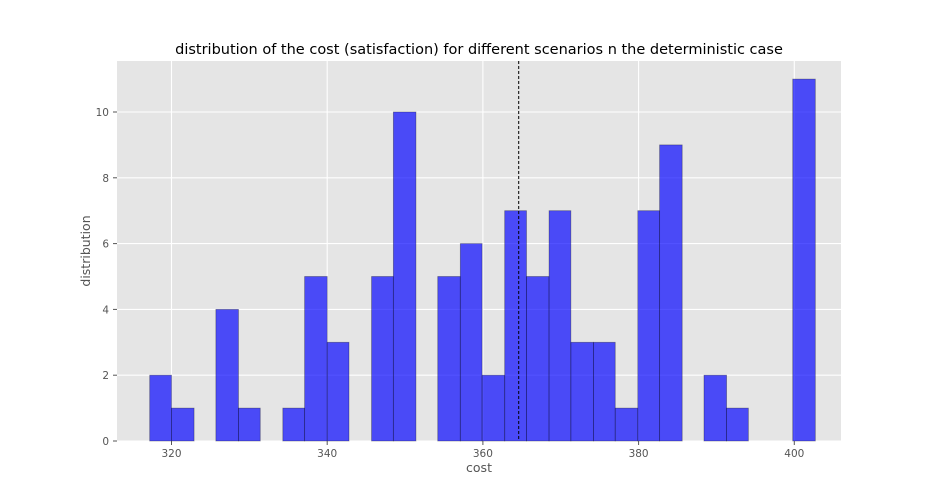  Describe the element at coordinates (639, 454) in the screenshot. I see `x-tick-label: 380` at that location.